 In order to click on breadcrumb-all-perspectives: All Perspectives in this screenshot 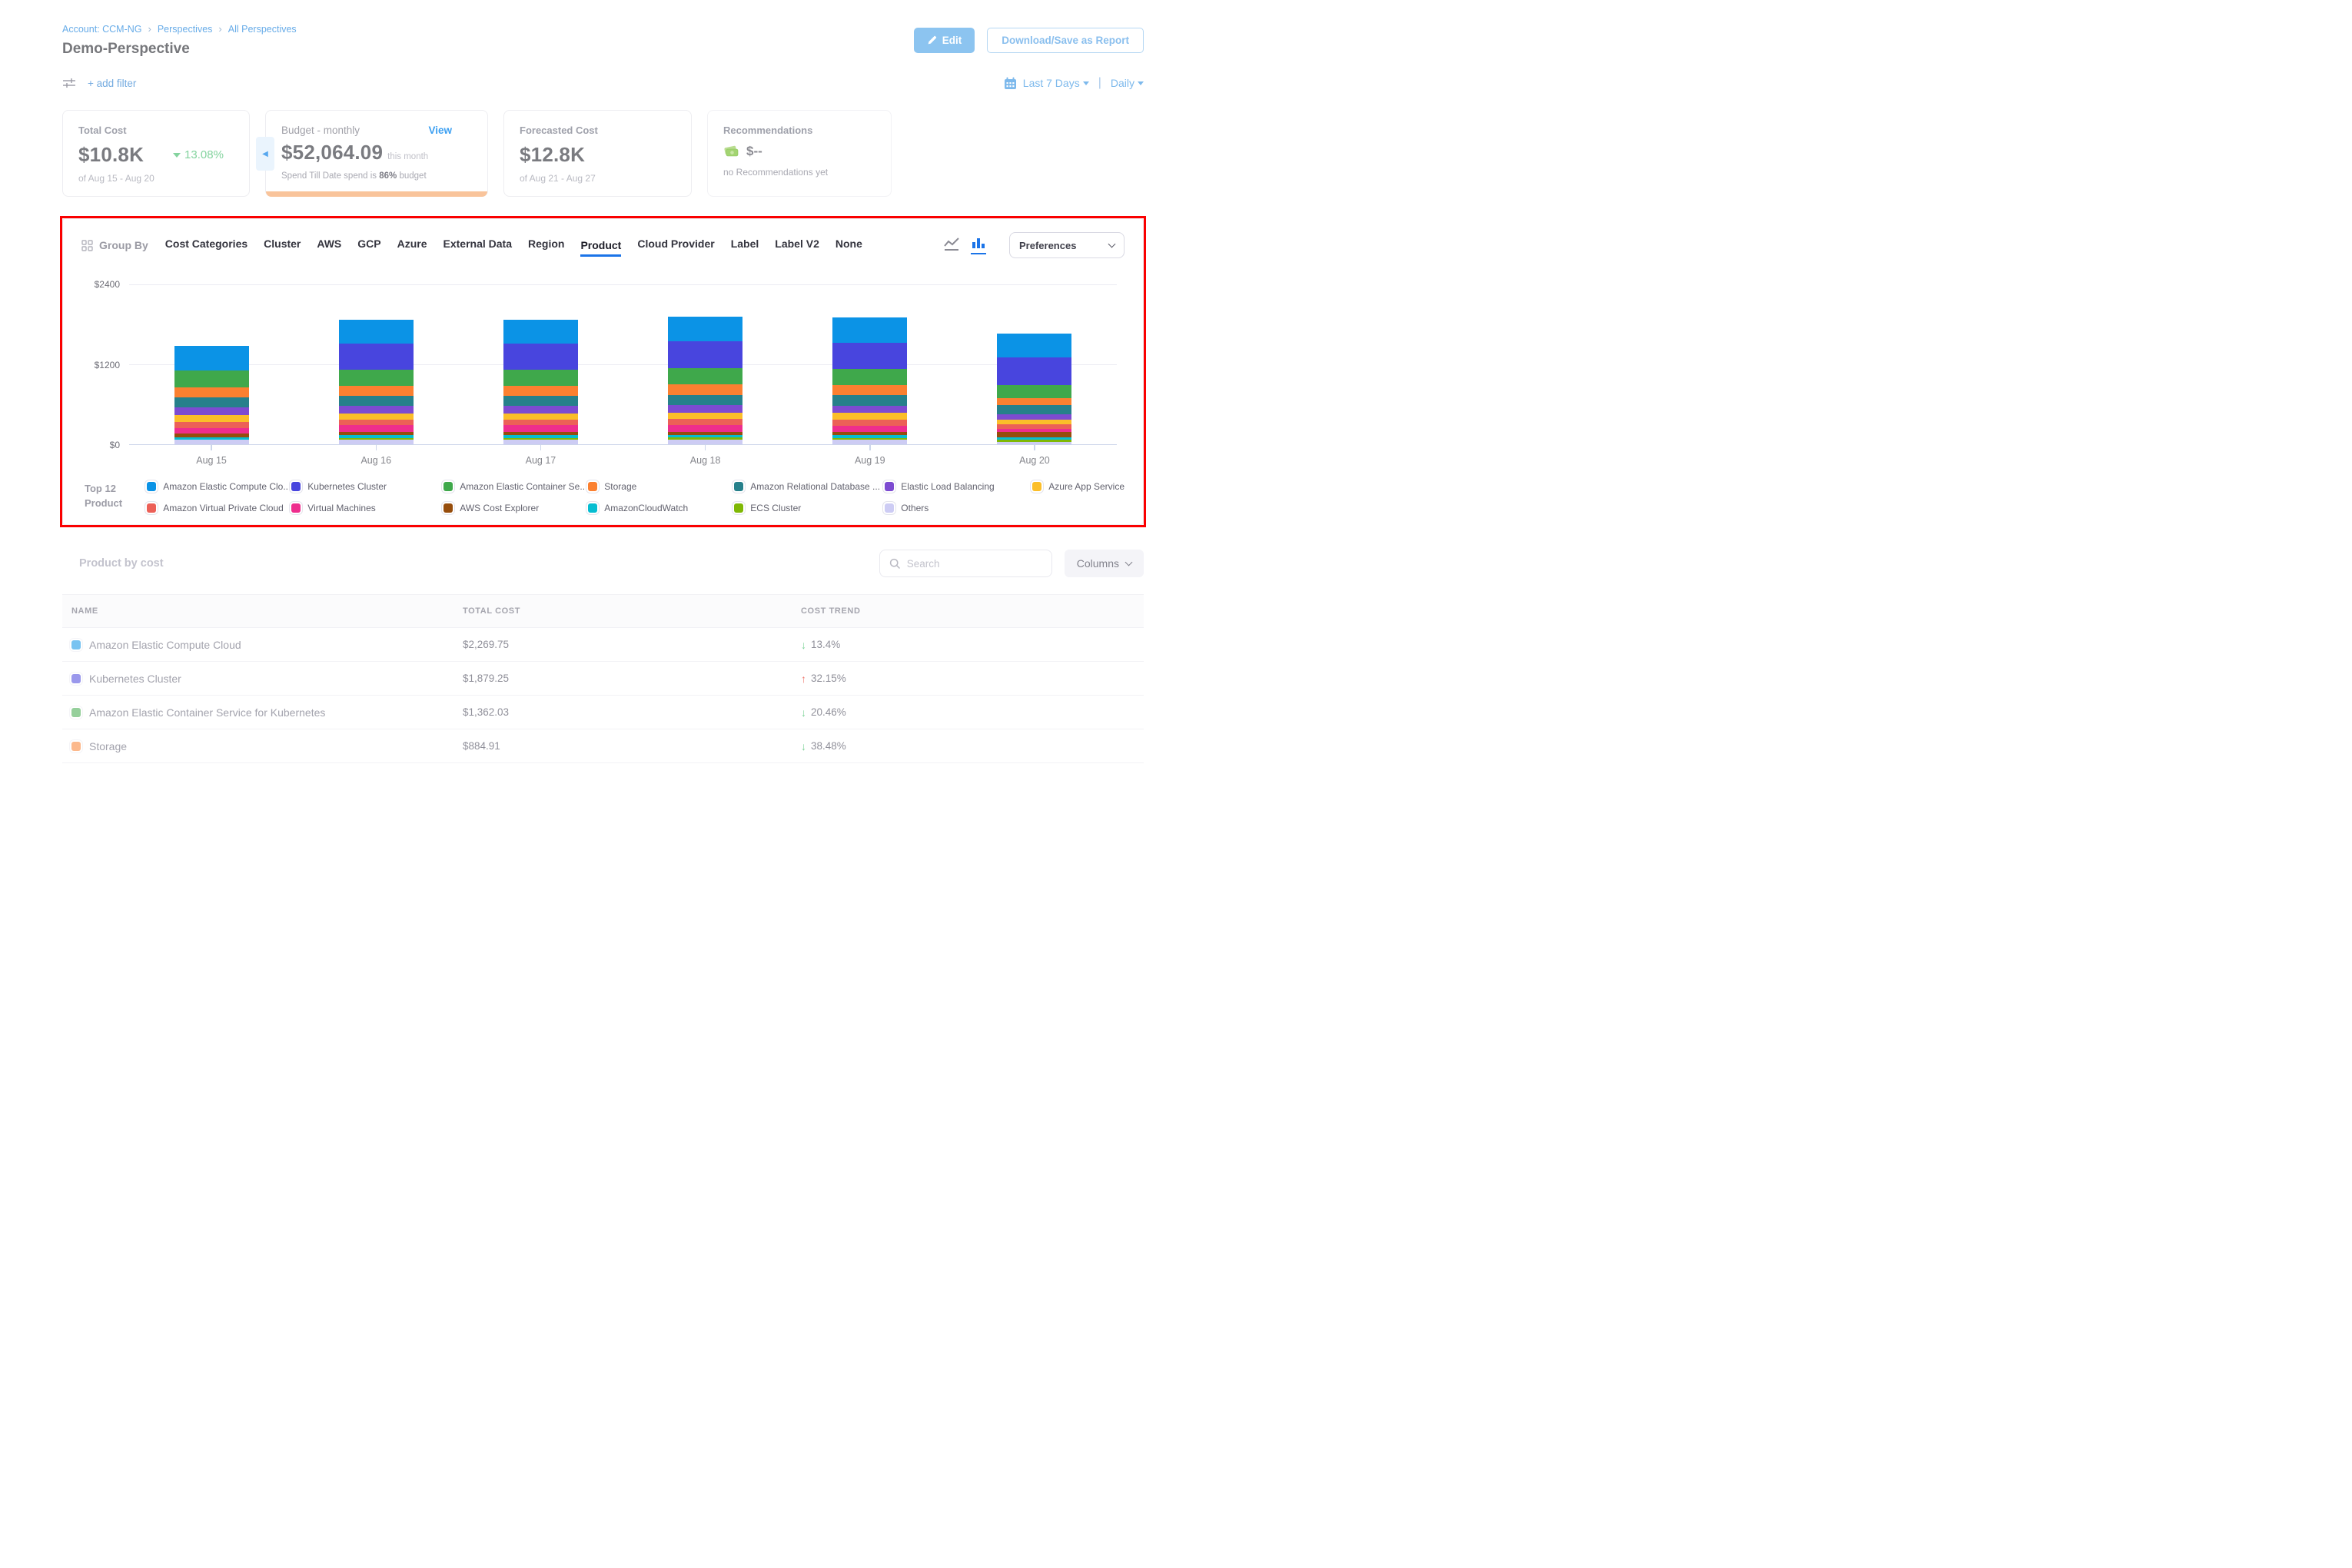, I will do `click(262, 29)`.